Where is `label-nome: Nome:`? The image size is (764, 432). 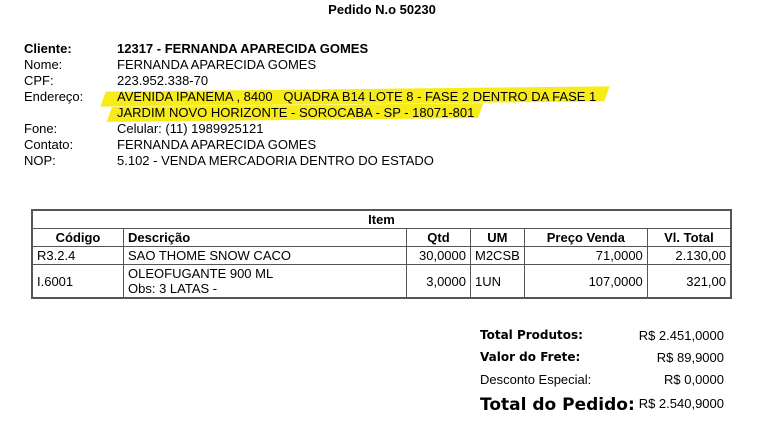 label-nome: Nome: is located at coordinates (43, 64).